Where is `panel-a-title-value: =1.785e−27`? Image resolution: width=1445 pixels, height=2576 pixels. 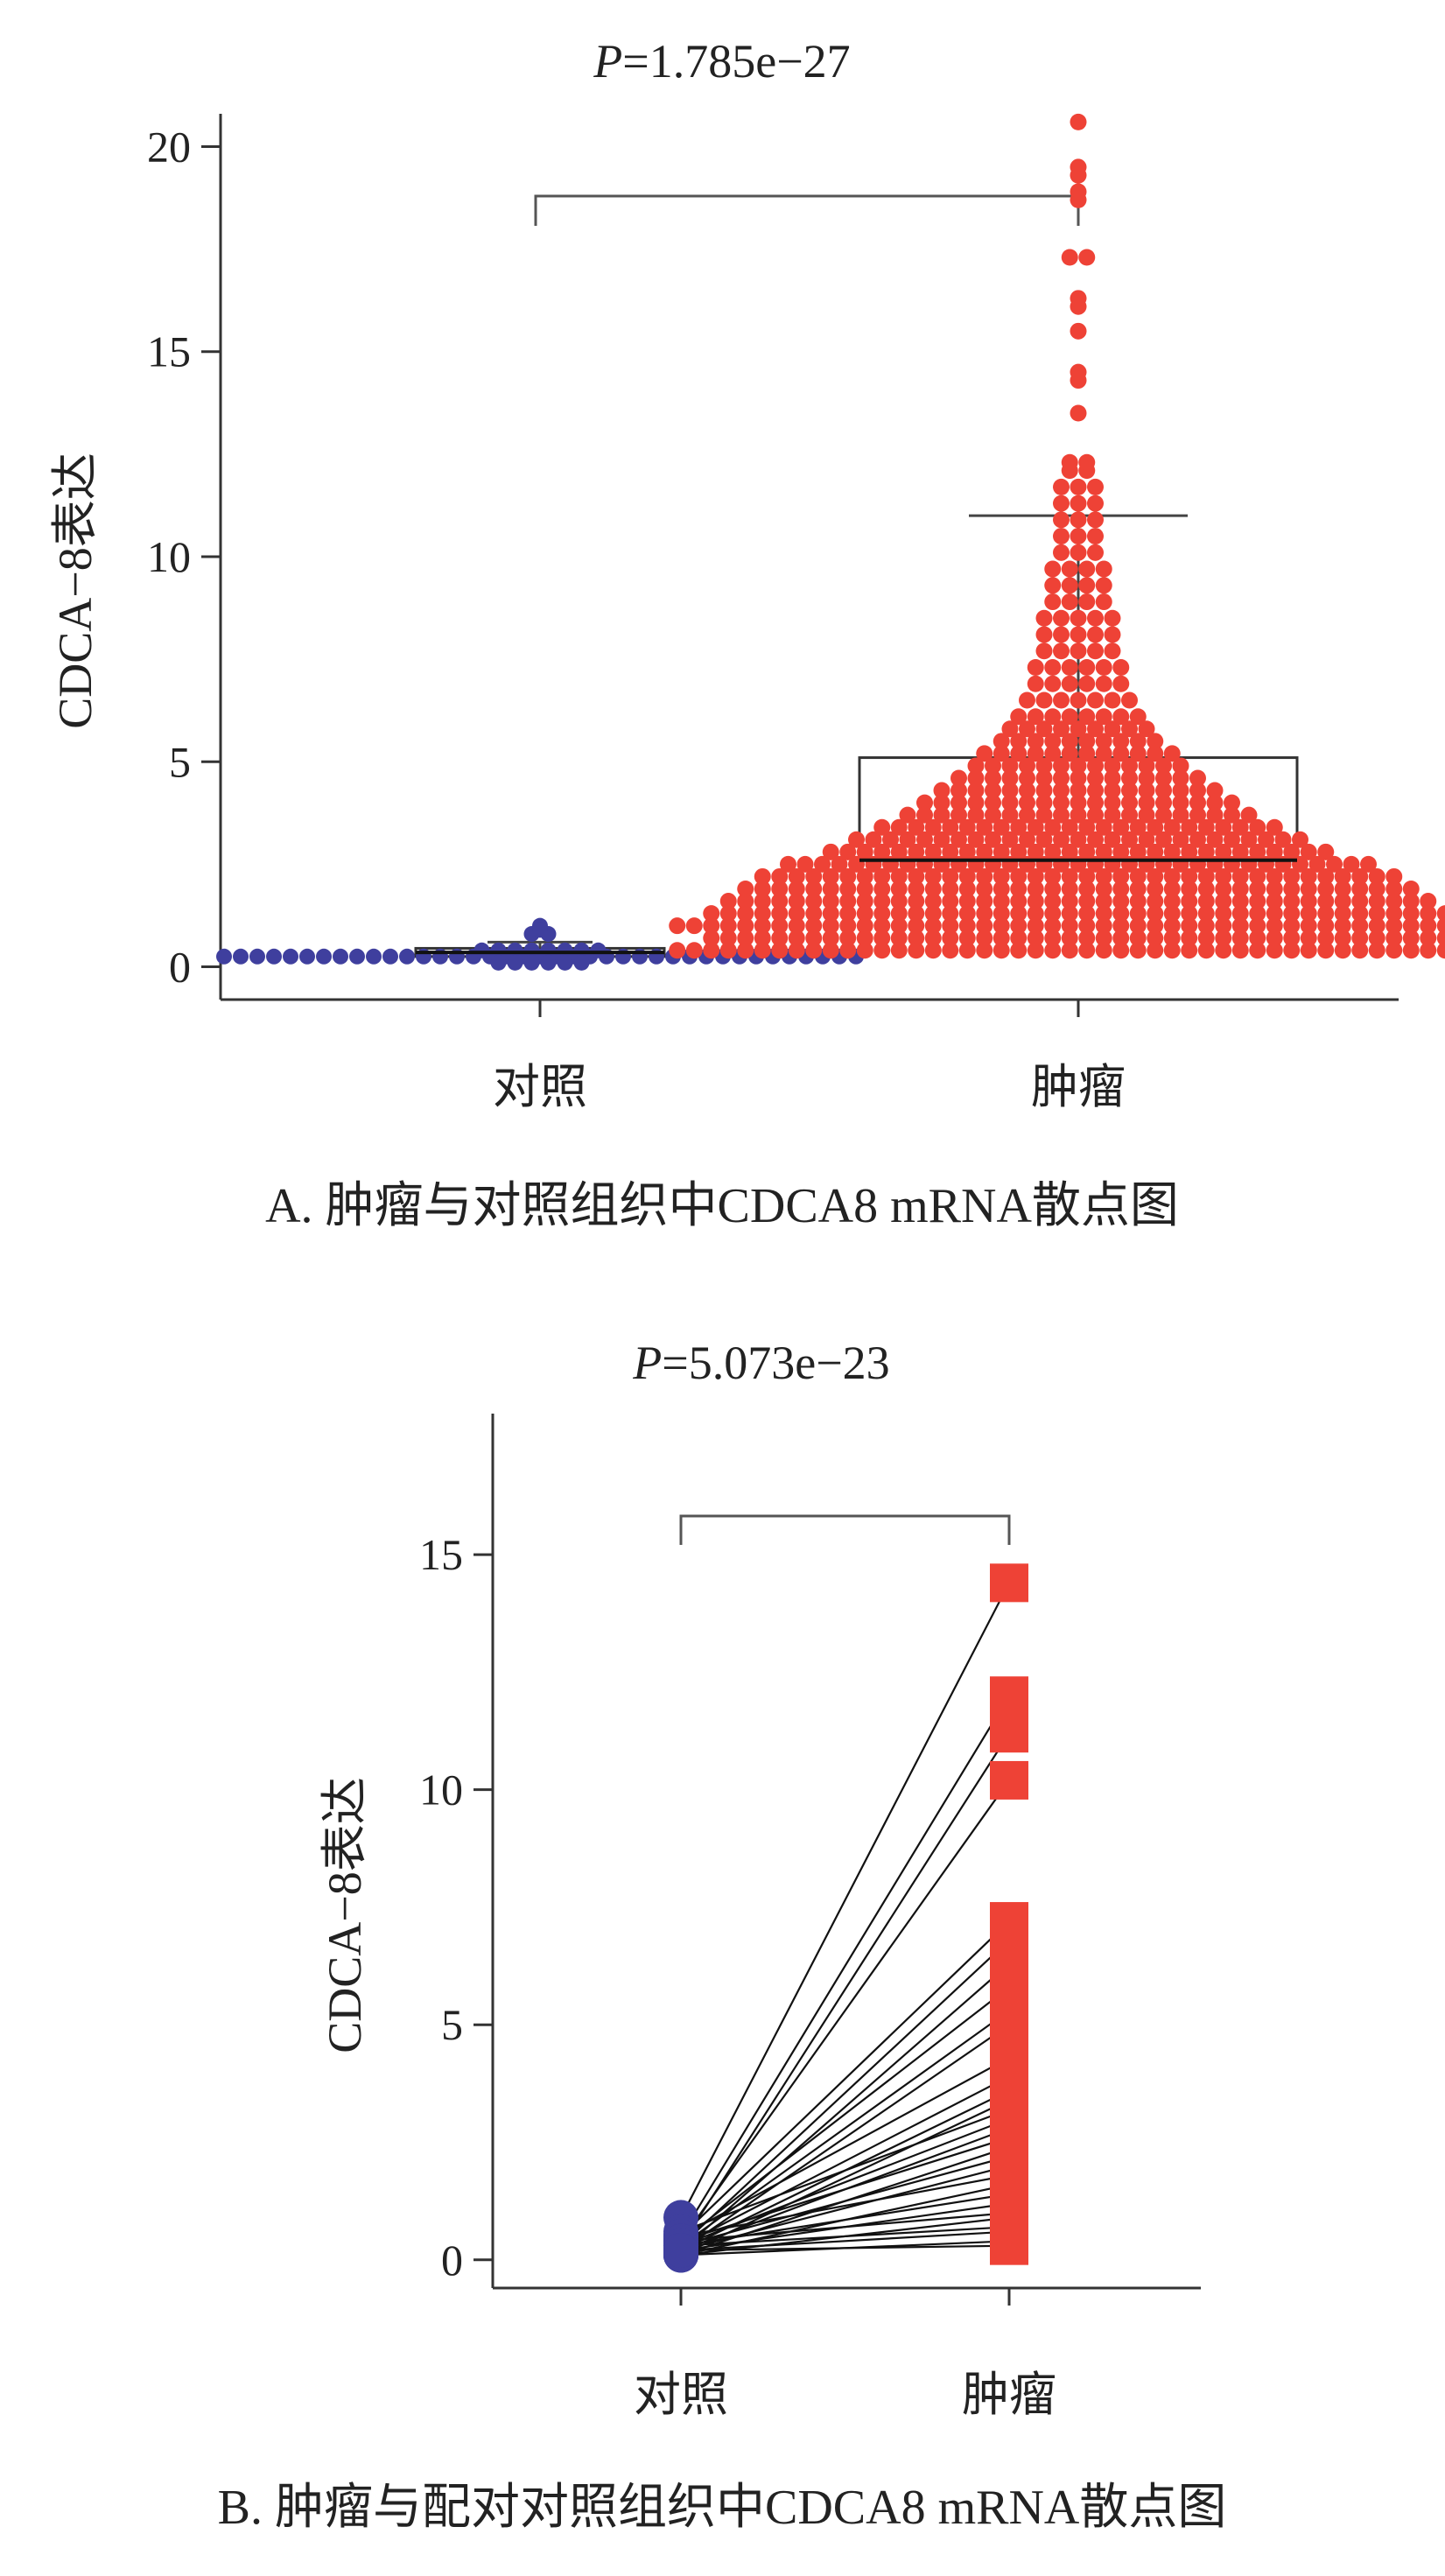
panel-a-title-value: =1.785e−27 is located at coordinates (736, 61).